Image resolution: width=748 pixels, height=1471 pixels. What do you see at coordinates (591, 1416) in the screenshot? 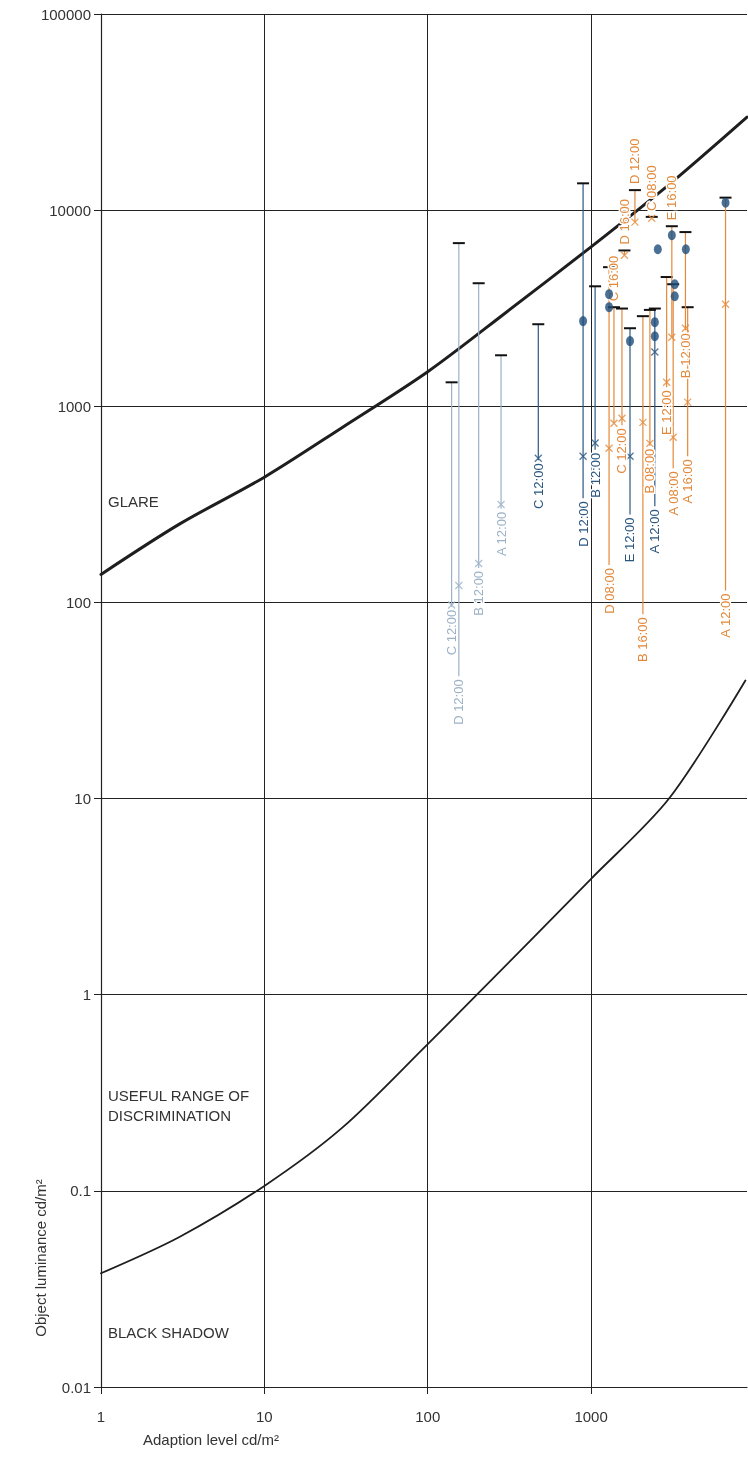
I see `x-tick-label: 1000` at bounding box center [591, 1416].